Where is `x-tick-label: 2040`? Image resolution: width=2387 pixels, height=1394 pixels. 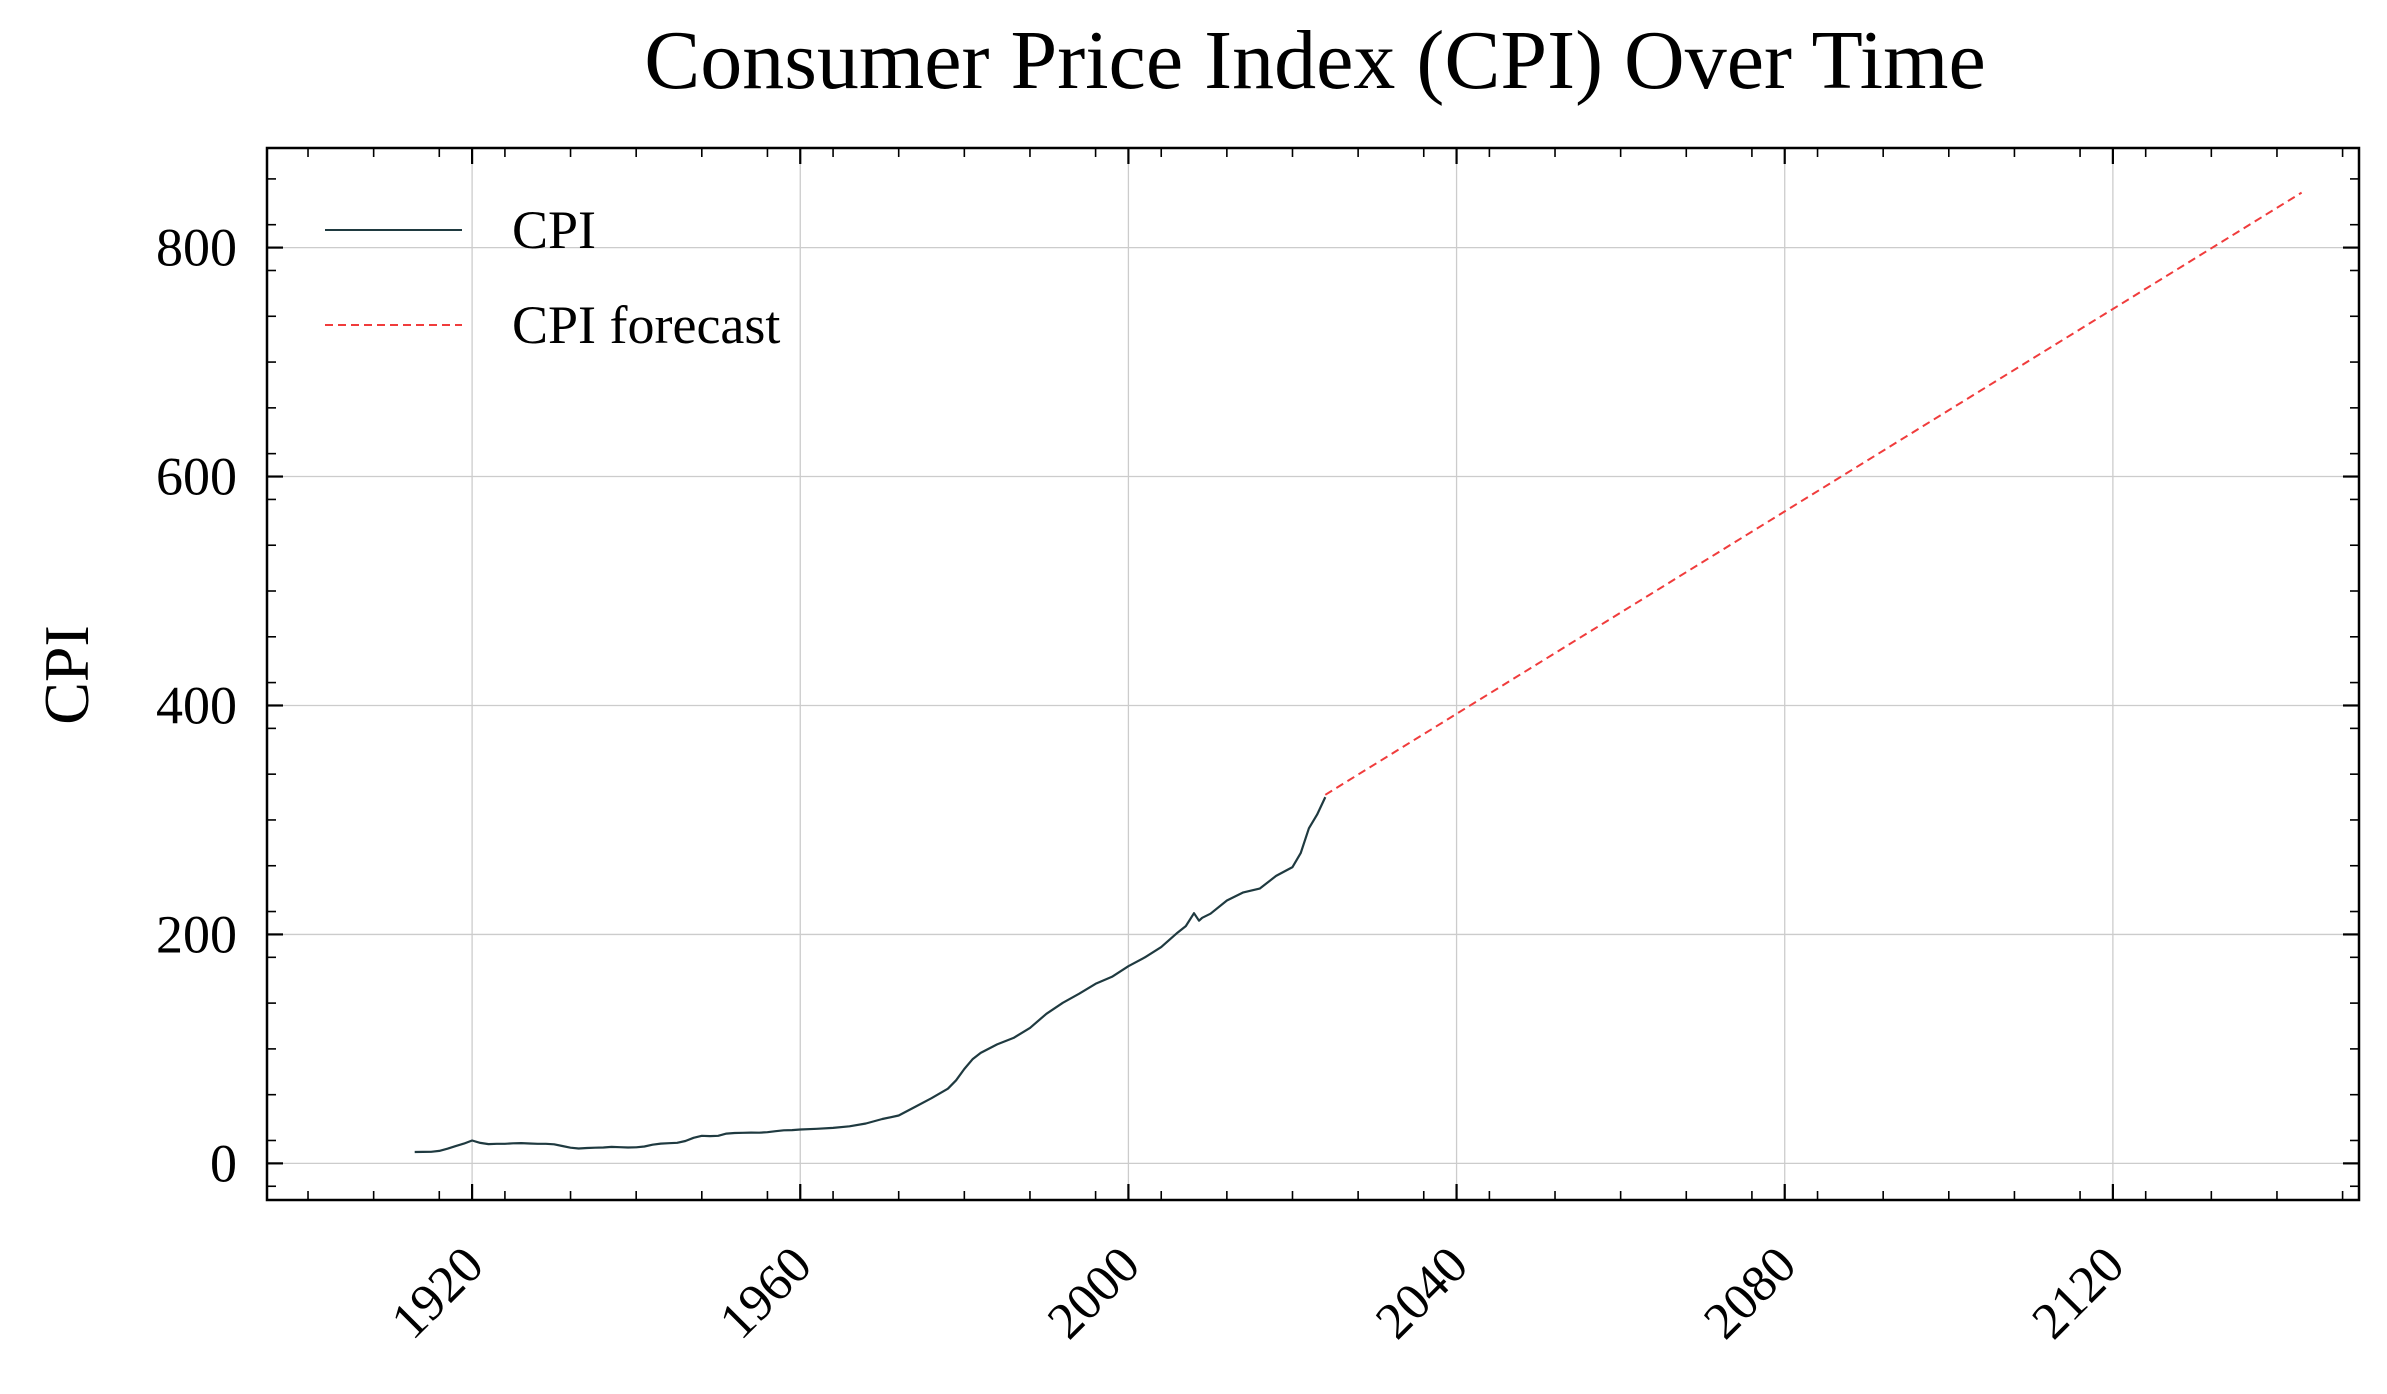 x-tick-label: 2040 is located at coordinates (1422, 1293).